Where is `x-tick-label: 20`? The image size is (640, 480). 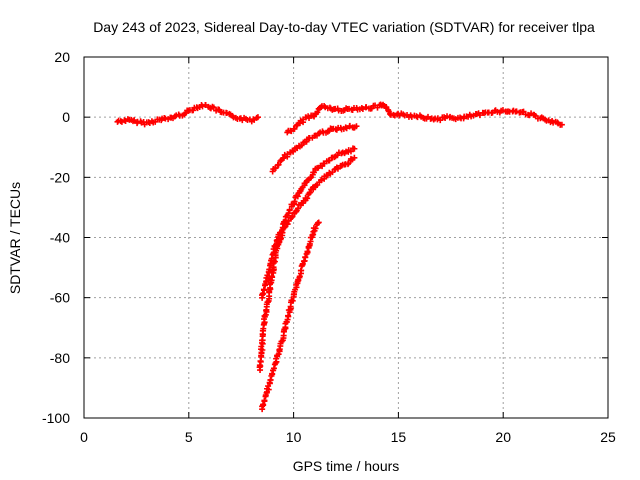 x-tick-label: 20 is located at coordinates (503, 437).